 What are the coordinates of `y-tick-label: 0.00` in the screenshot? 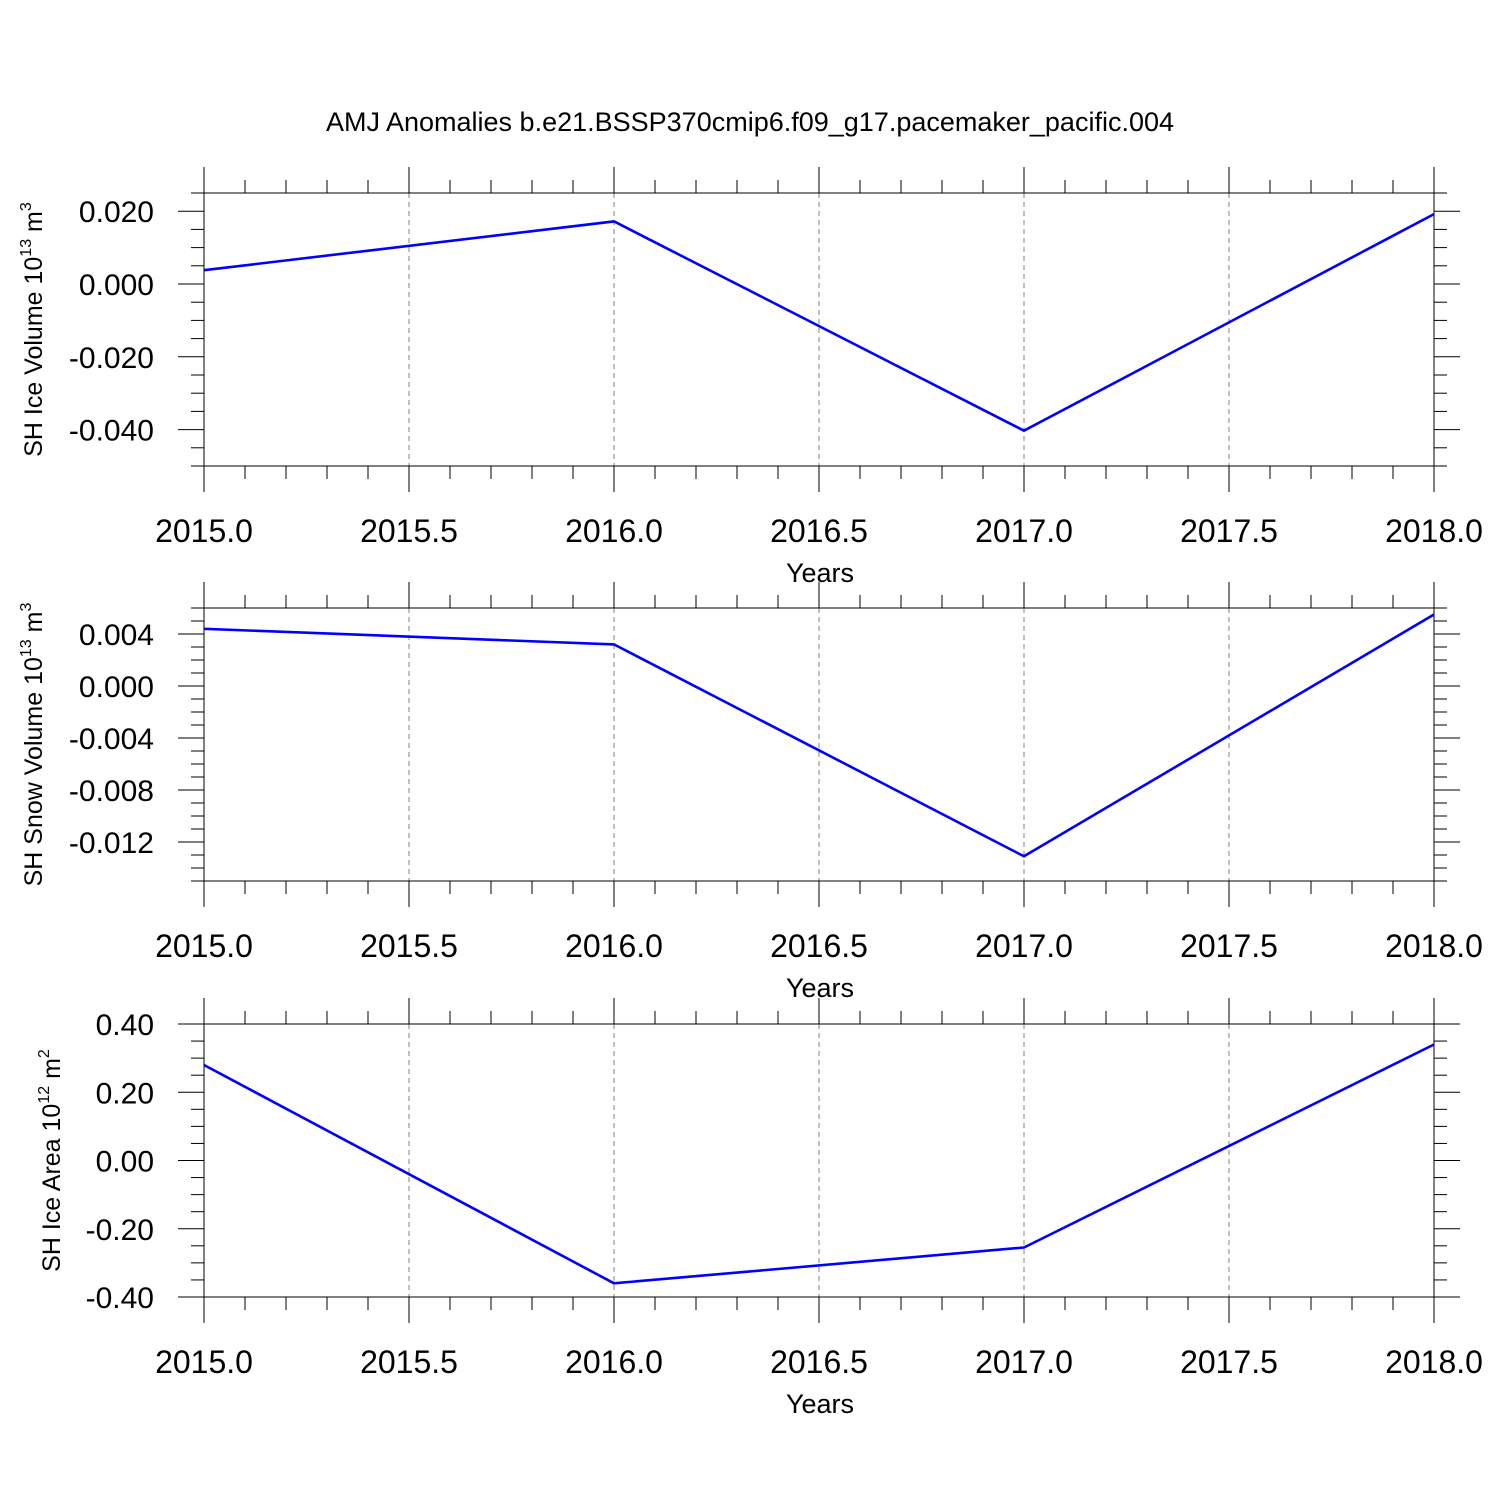 It's located at (125, 1162).